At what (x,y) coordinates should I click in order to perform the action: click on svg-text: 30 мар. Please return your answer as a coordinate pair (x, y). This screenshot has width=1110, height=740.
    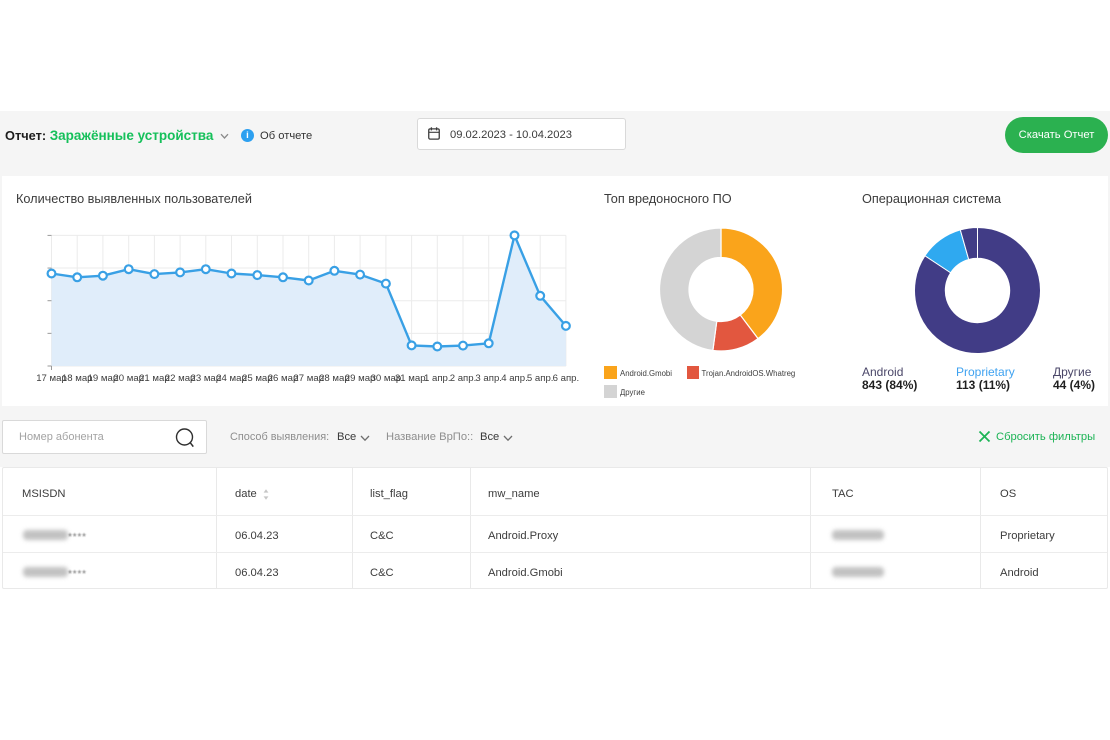
    Looking at the image, I should click on (386, 378).